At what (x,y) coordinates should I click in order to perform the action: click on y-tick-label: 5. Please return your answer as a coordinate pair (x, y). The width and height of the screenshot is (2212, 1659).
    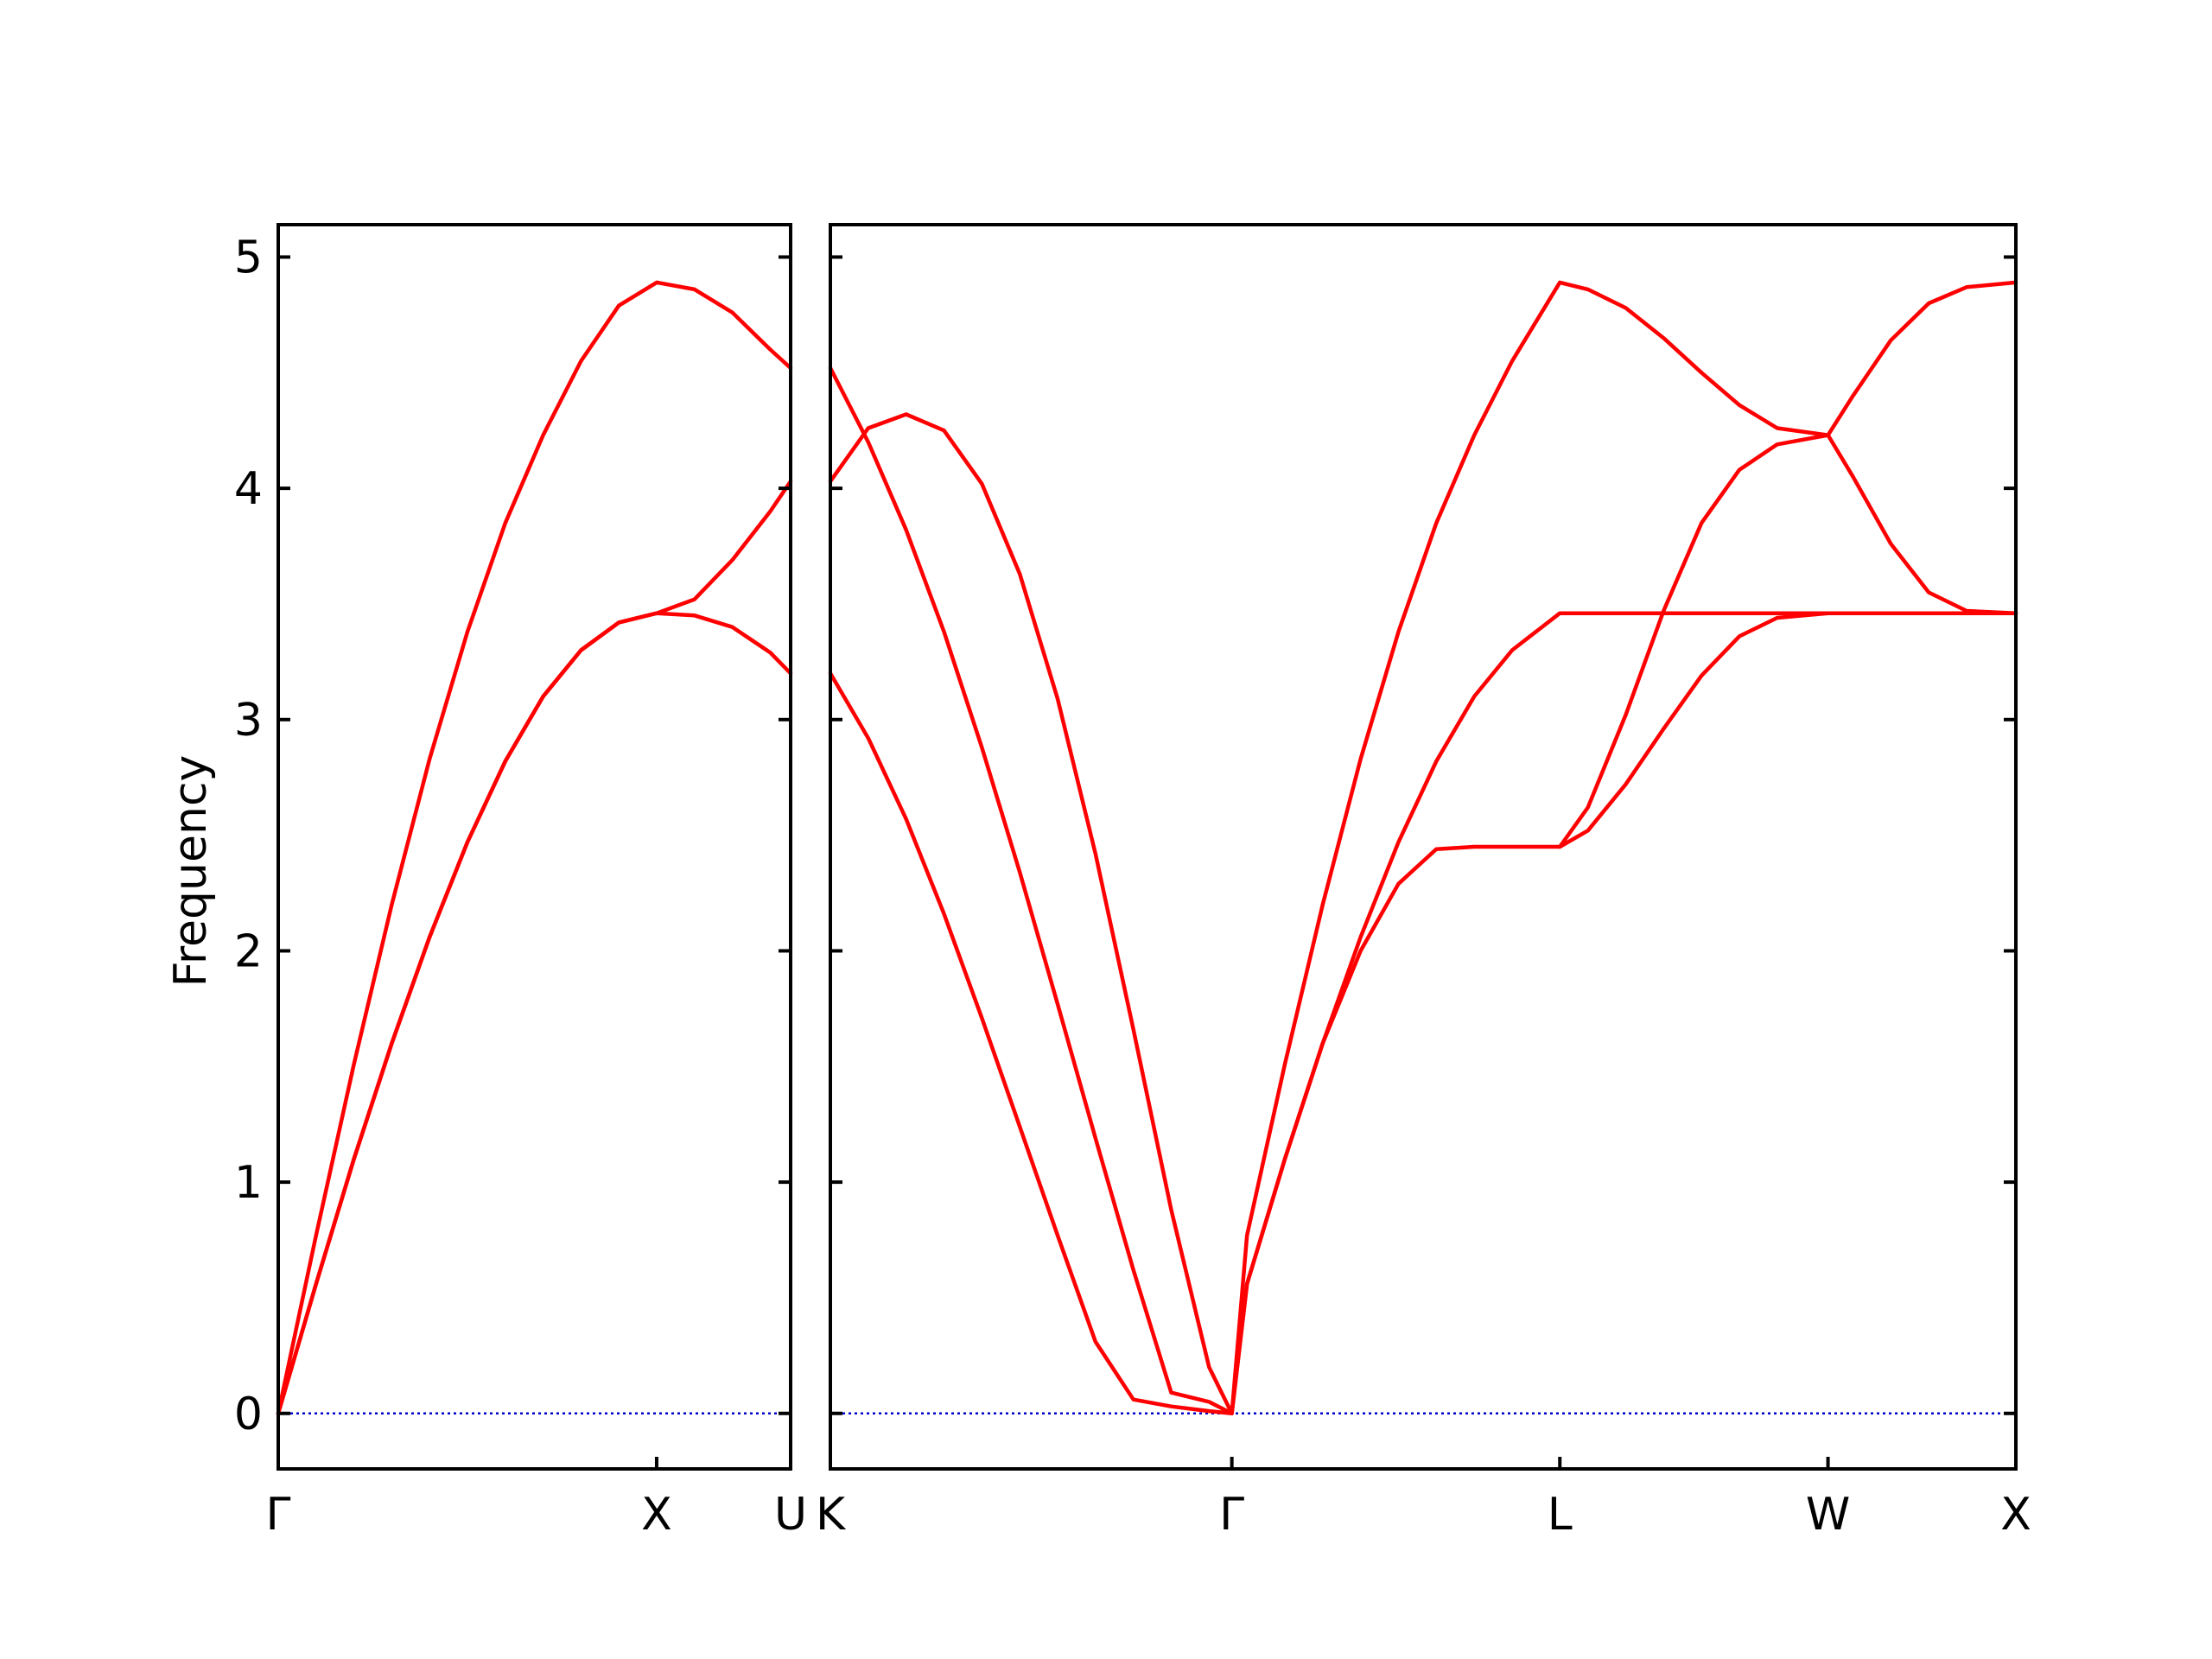
    Looking at the image, I should click on (248, 257).